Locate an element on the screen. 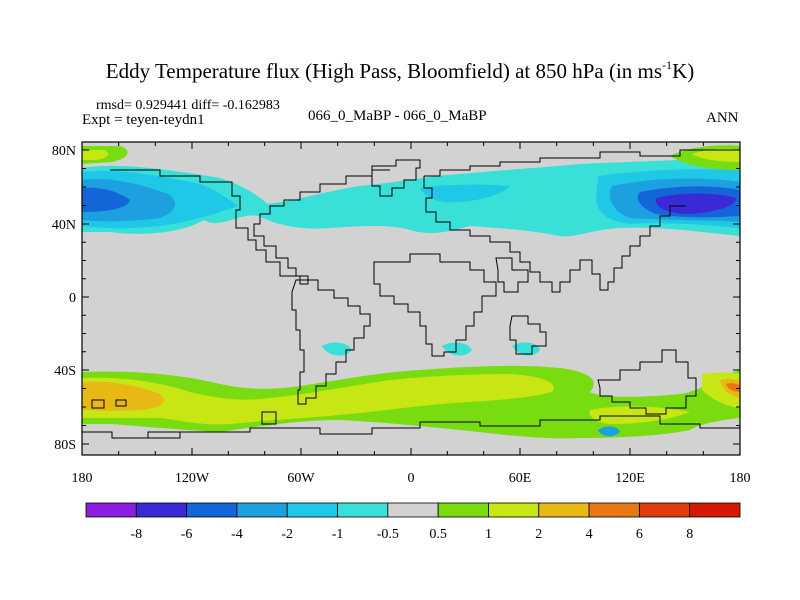  colorbar-label: -8 is located at coordinates (136, 534).